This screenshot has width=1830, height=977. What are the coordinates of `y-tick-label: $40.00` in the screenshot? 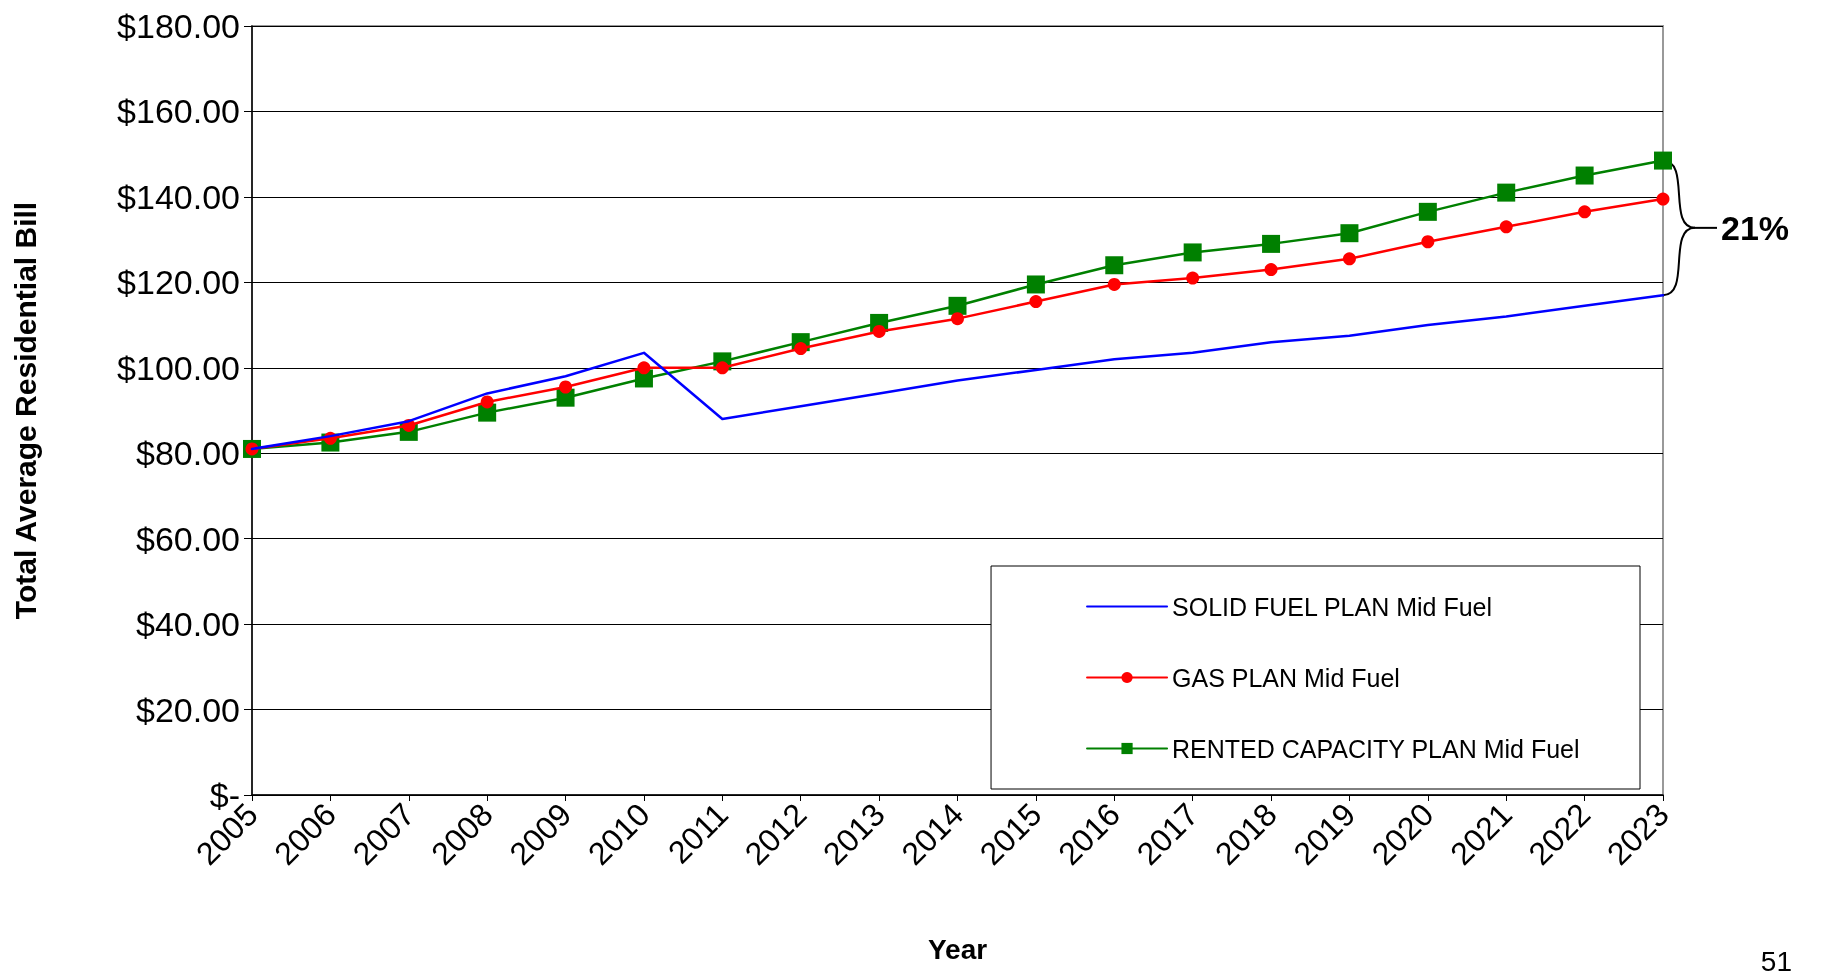 It's located at (188, 624).